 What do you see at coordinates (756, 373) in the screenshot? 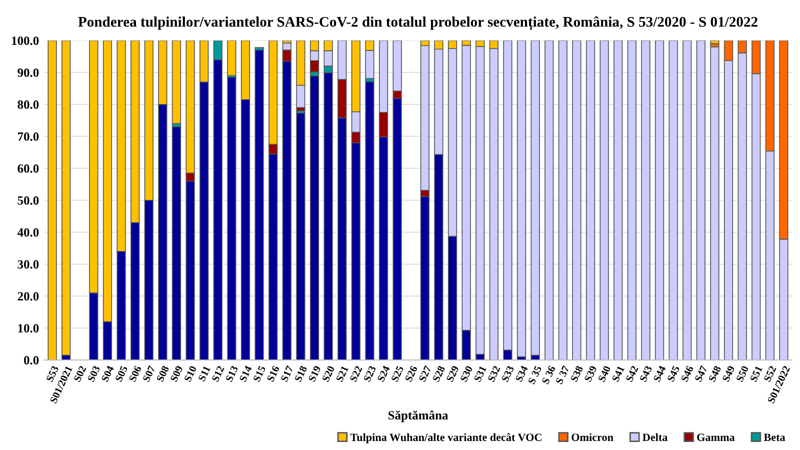
I see `x-tick-label: S51` at bounding box center [756, 373].